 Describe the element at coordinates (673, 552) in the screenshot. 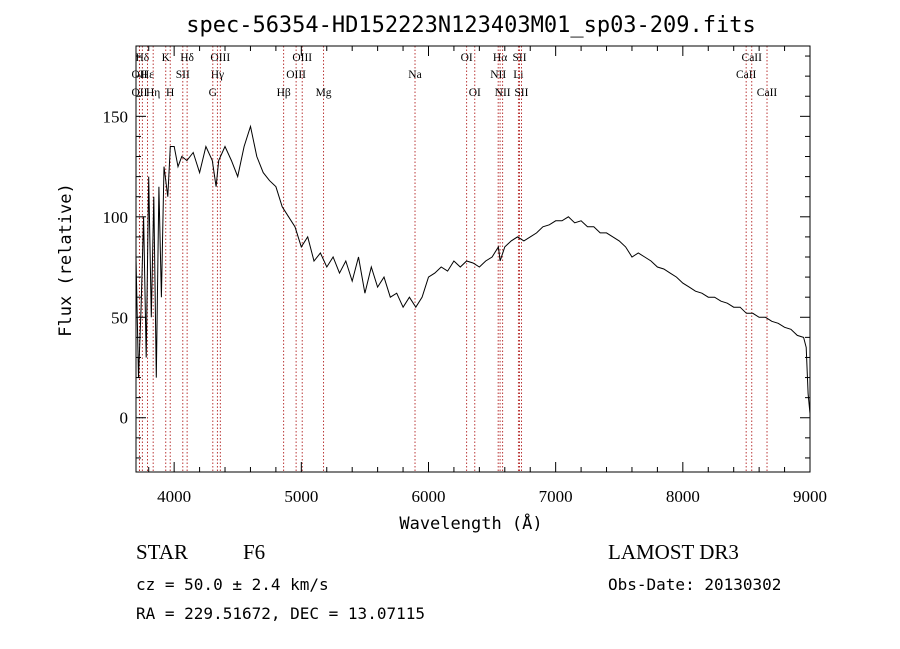

I see `survey-name: LAMOST DR3` at that location.